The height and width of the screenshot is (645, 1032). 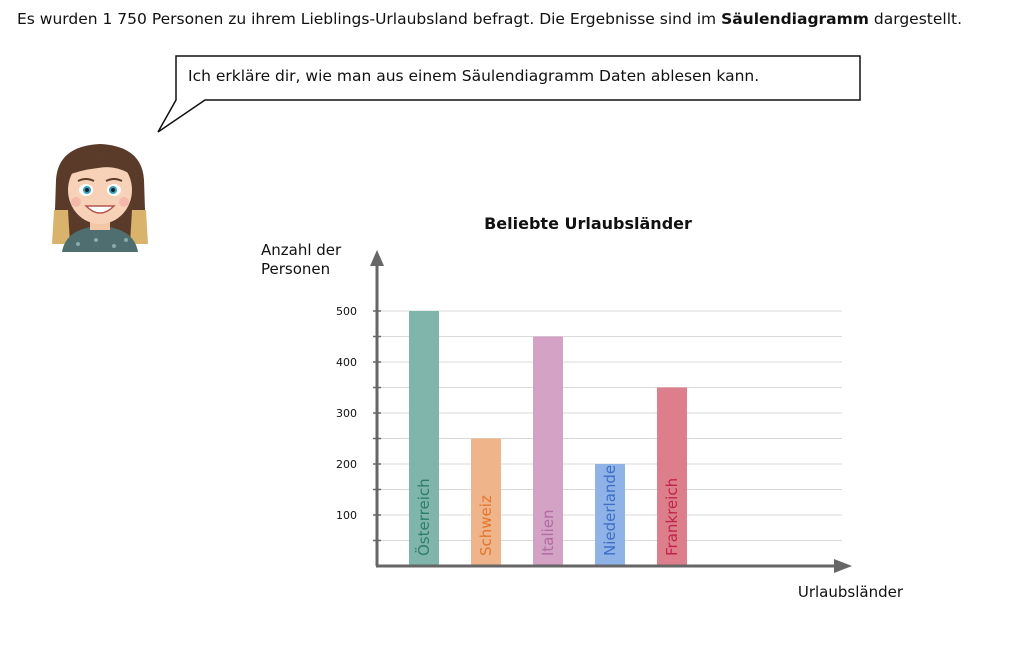 I want to click on y-axis-ticks: 100 200 300 400 500, so click(x=346, y=413).